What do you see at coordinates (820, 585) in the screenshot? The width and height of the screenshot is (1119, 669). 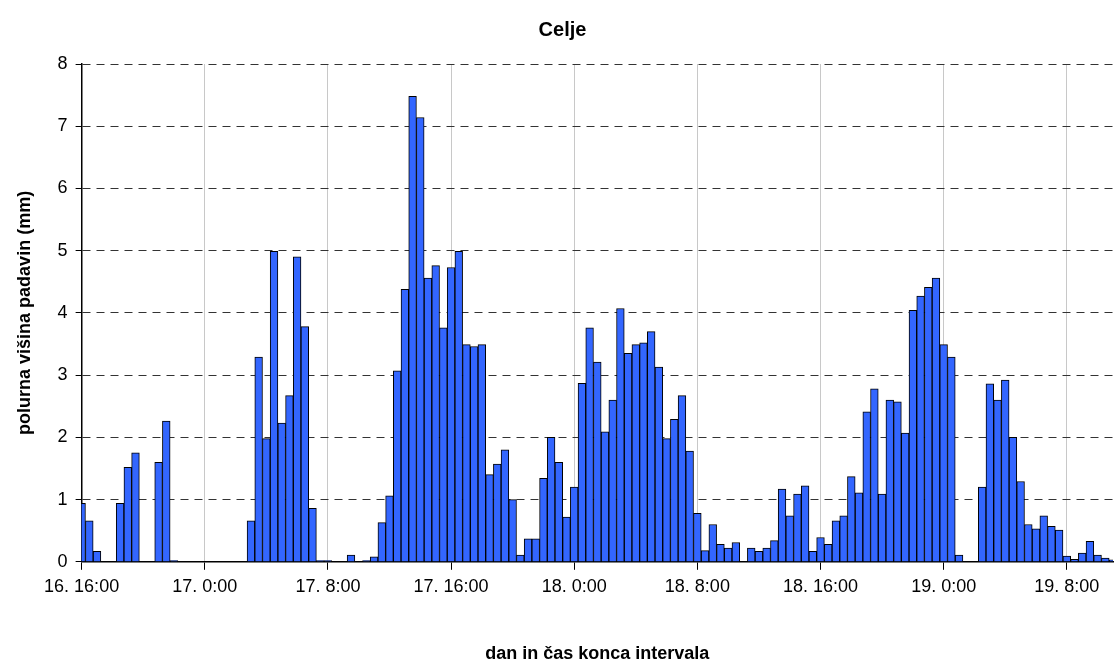 I see `x-tick-label: 18. 16:00` at bounding box center [820, 585].